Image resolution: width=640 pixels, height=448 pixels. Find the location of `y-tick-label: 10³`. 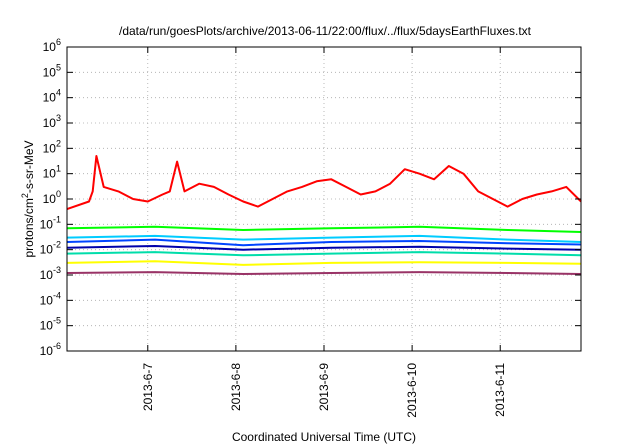

y-tick-label: 10³ is located at coordinates (52, 121).